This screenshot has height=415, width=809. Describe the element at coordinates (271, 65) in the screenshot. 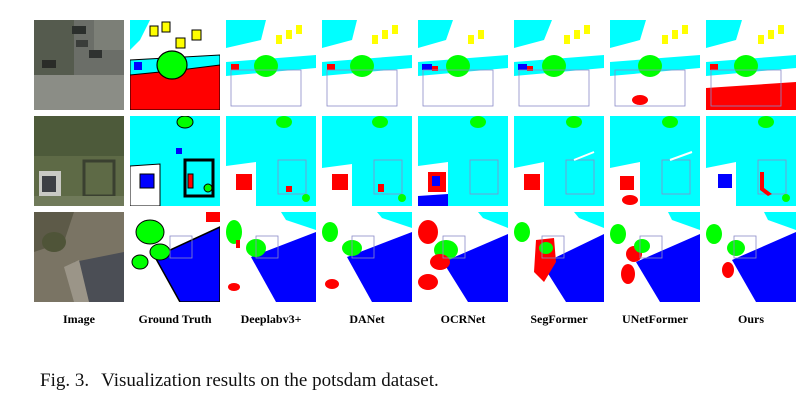

I see `row1-deeplabv3plus` at that location.